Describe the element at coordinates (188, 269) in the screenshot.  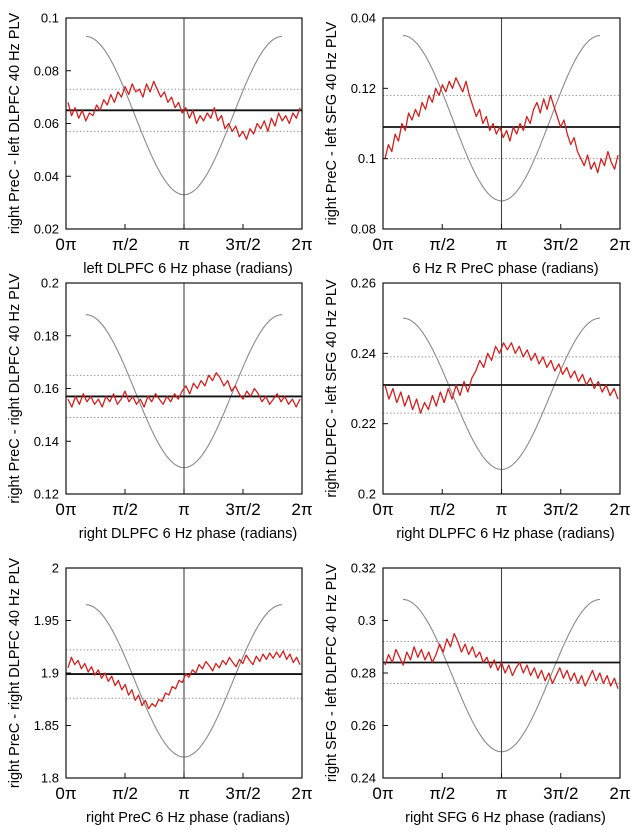
I see `x-axis-label: left DLPFC 6 Hz phase (radians)` at that location.